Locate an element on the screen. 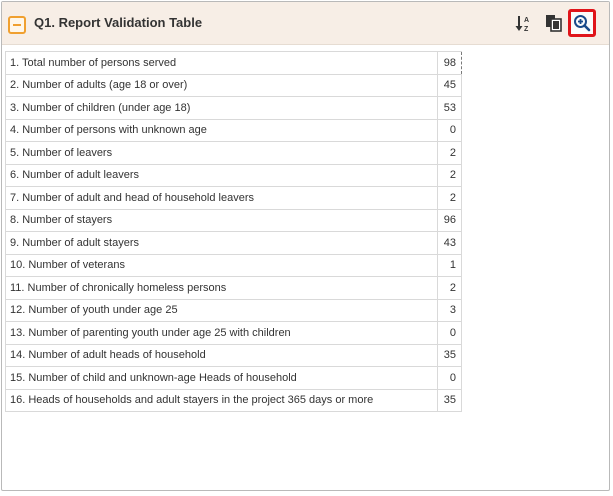 Image resolution: width=613 pixels, height=496 pixels. copy-icon is located at coordinates (554, 23).